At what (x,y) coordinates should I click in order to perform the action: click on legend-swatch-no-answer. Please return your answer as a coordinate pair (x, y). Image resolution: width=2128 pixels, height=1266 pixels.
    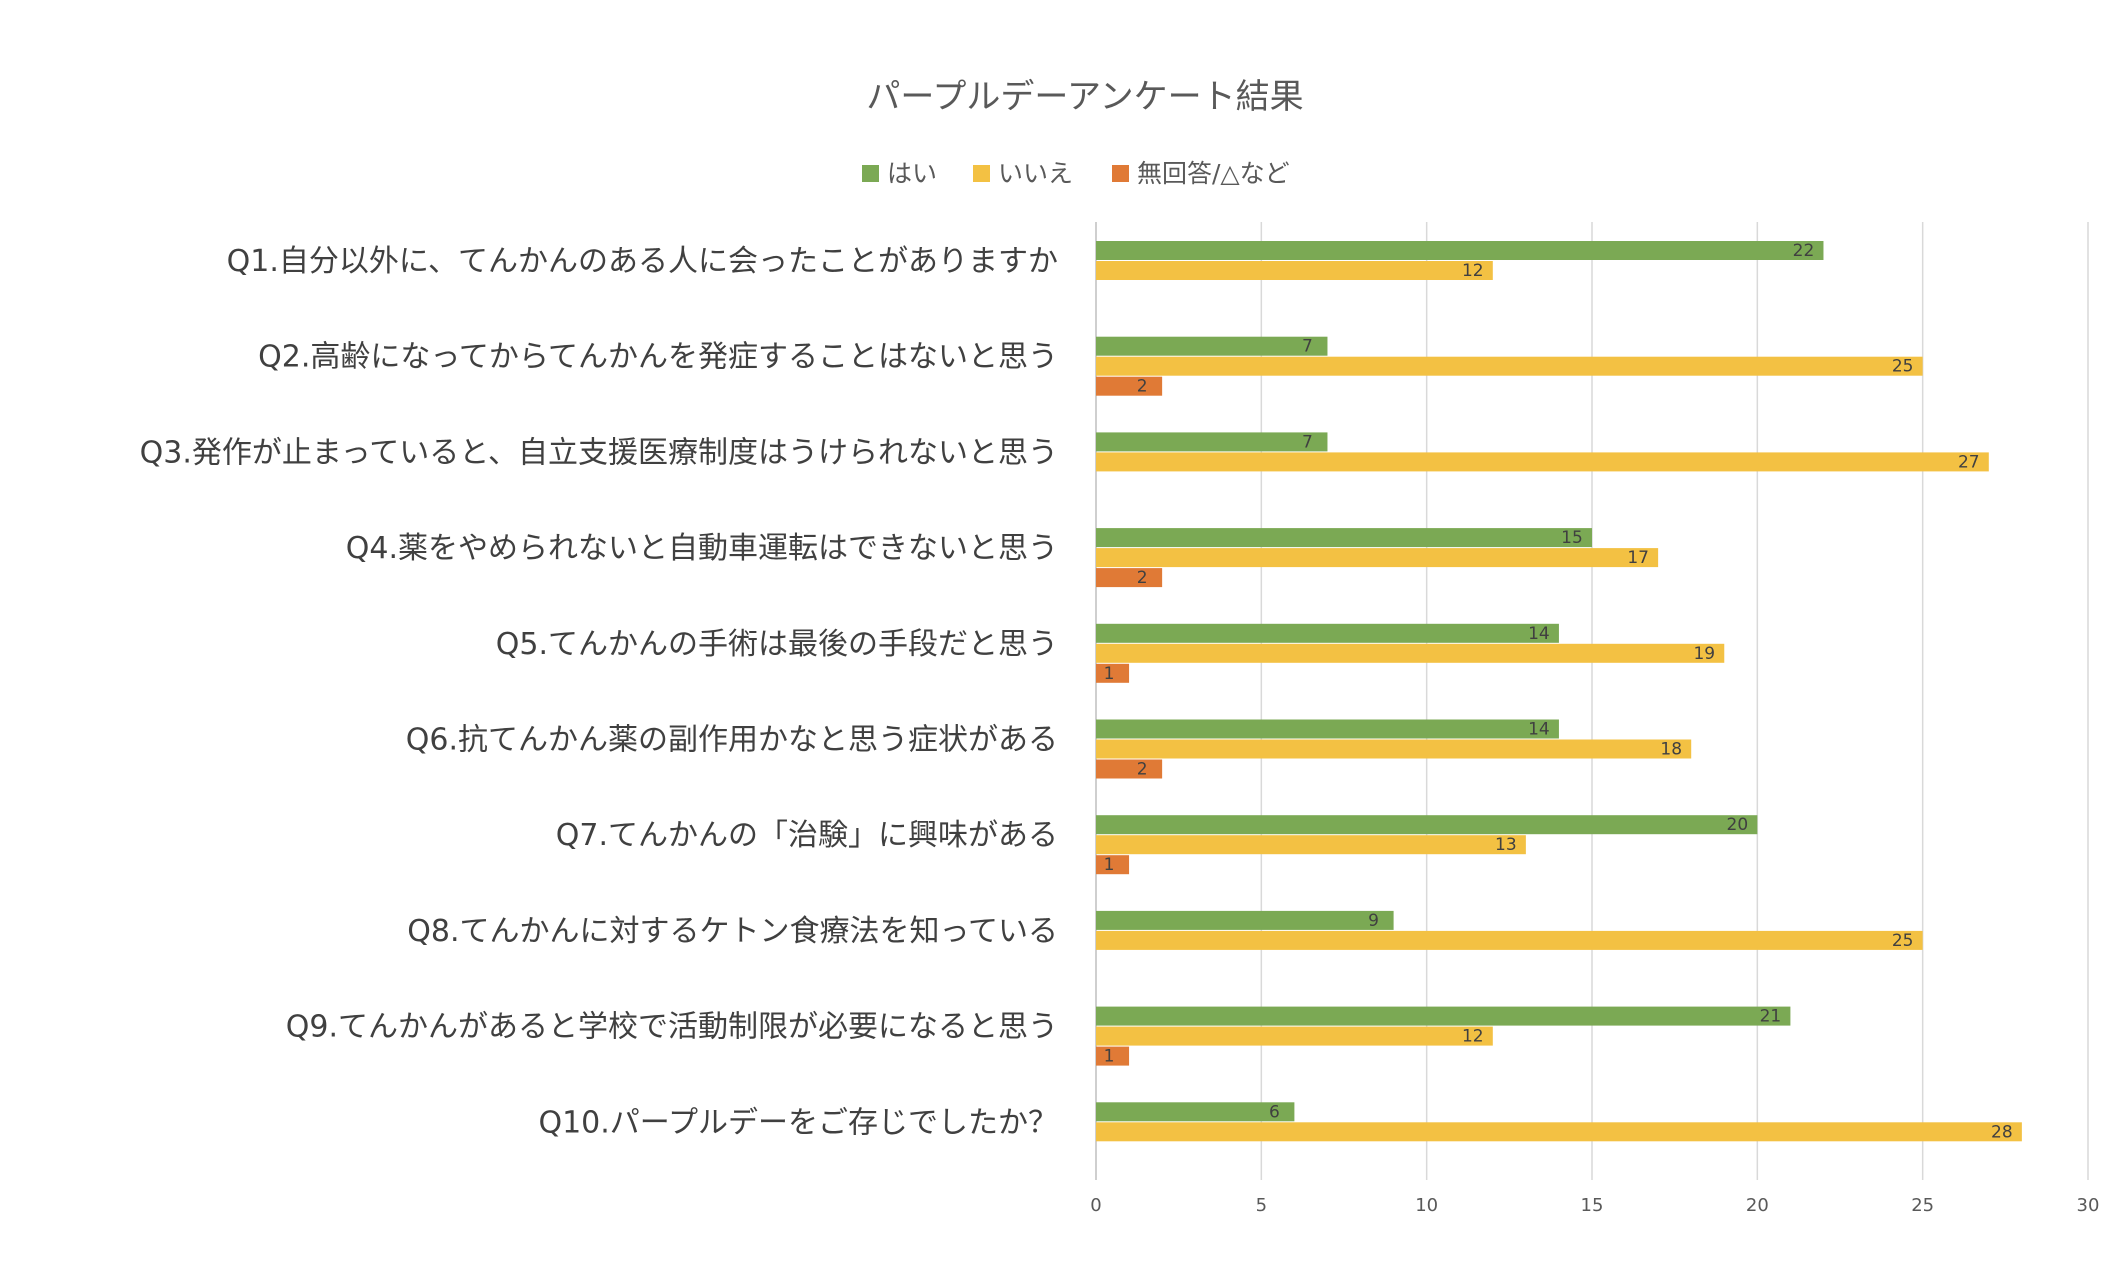
    Looking at the image, I should click on (1120, 173).